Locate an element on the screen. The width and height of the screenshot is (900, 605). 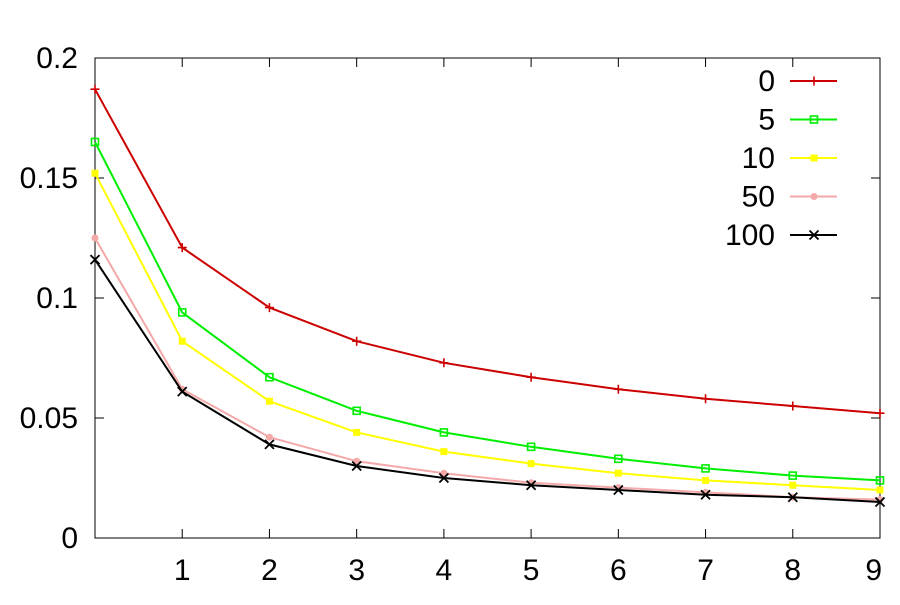
legend-entry-0: 0 is located at coordinates (797, 81).